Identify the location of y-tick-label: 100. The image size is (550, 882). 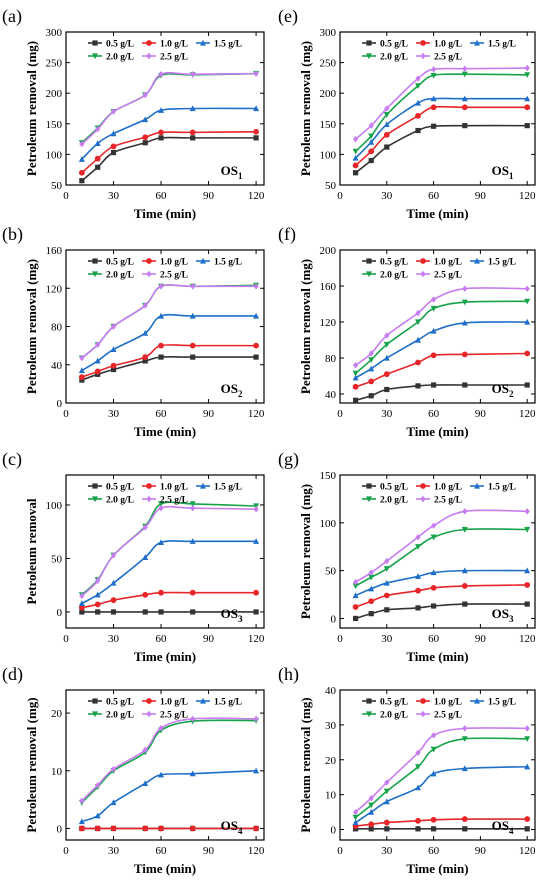
(54, 506).